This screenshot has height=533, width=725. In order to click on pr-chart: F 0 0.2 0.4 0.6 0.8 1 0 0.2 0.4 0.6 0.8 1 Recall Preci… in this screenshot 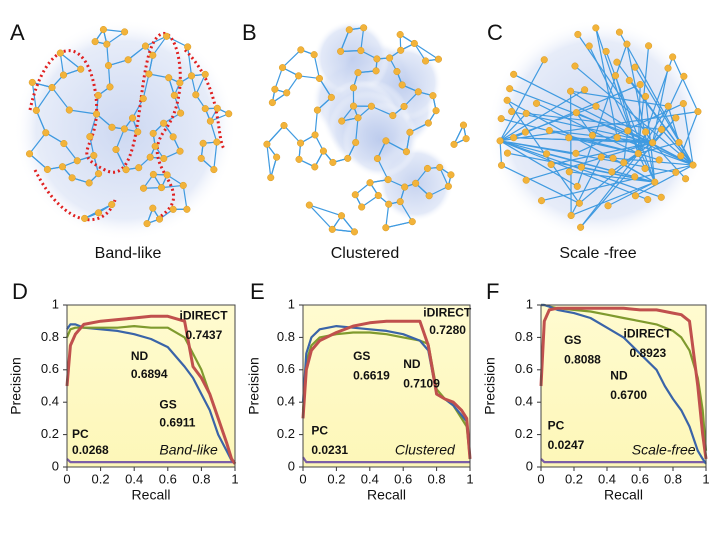, I will do `click(596, 391)`.